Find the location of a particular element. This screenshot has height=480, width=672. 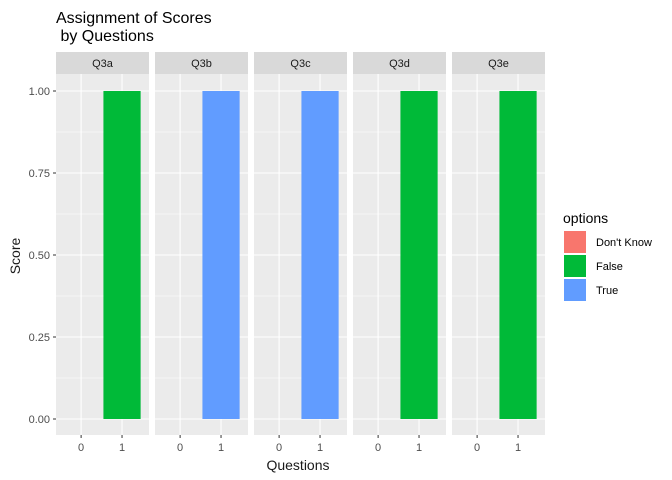

bar-Q3a-False is located at coordinates (122, 255).